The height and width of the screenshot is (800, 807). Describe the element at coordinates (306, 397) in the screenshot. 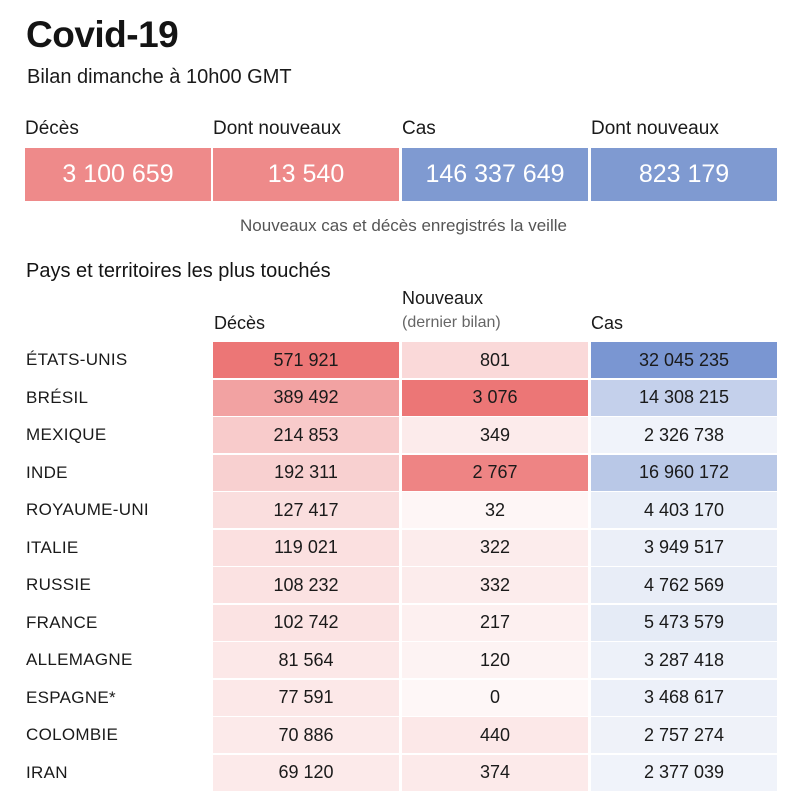

I see `cell-deaths: 389 492` at that location.